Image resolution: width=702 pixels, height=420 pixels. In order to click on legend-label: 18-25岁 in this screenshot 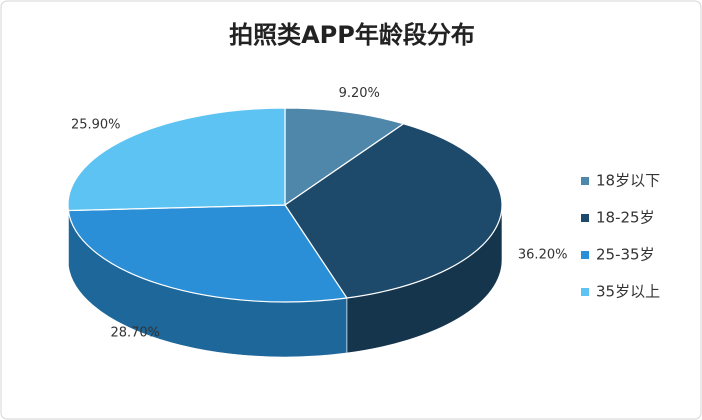, I will do `click(625, 218)`.